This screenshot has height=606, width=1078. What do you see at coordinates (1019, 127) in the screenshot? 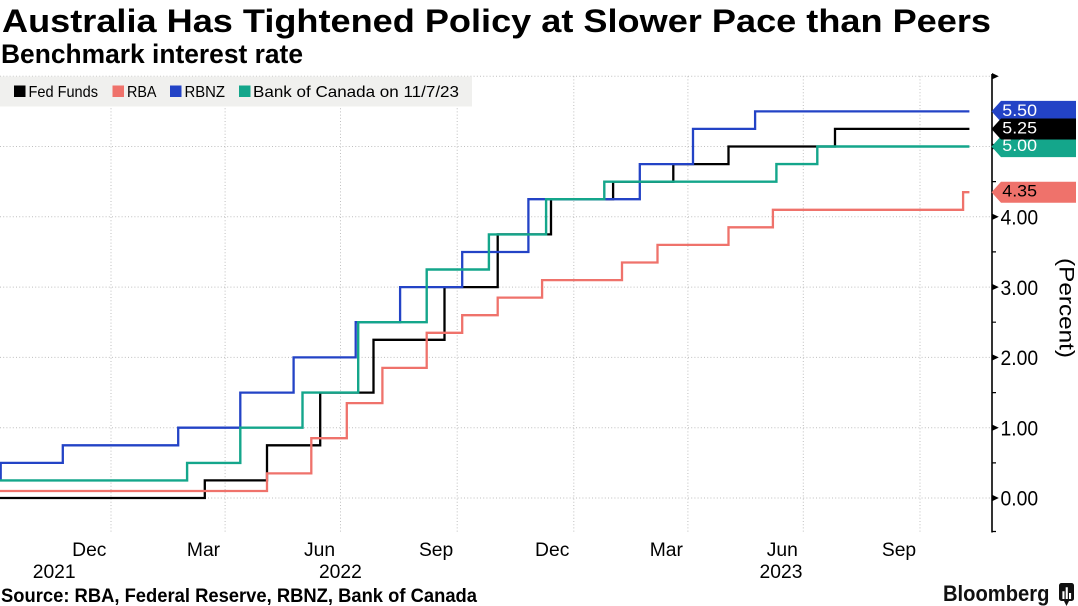
I see `svg-text: 5.25` at bounding box center [1019, 127].